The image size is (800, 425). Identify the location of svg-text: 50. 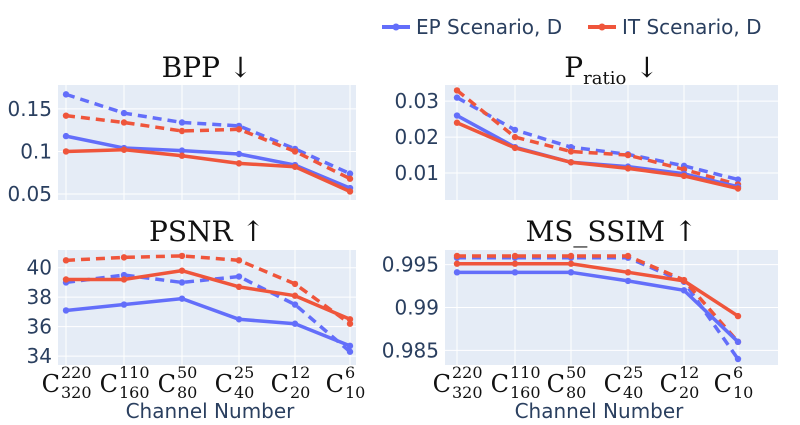
(576, 372).